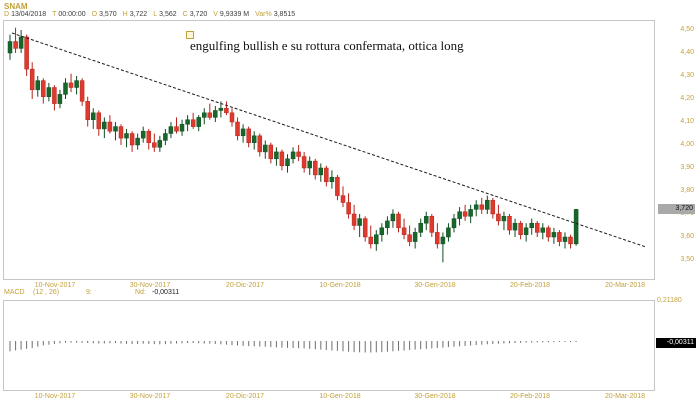 This screenshot has width=700, height=414. What do you see at coordinates (72, 14) in the screenshot?
I see `field-value: 00:00:00` at bounding box center [72, 14].